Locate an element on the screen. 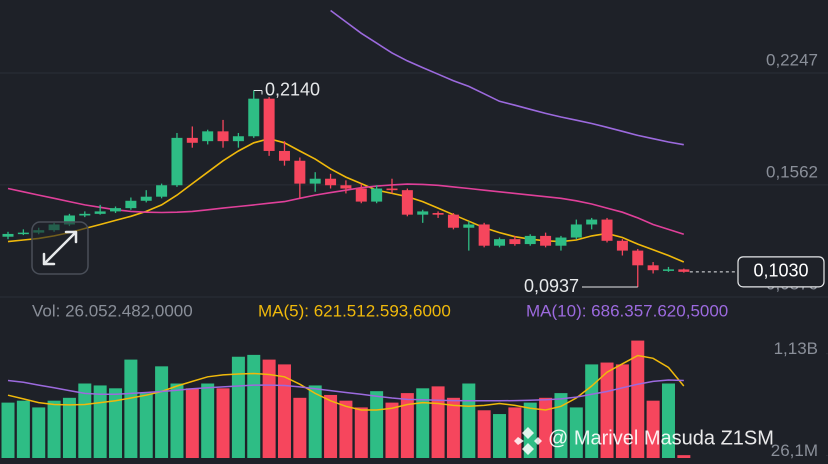 Image resolution: width=828 pixels, height=464 pixels. watermark: @ Marivel Masuda Z1SM is located at coordinates (661, 438).